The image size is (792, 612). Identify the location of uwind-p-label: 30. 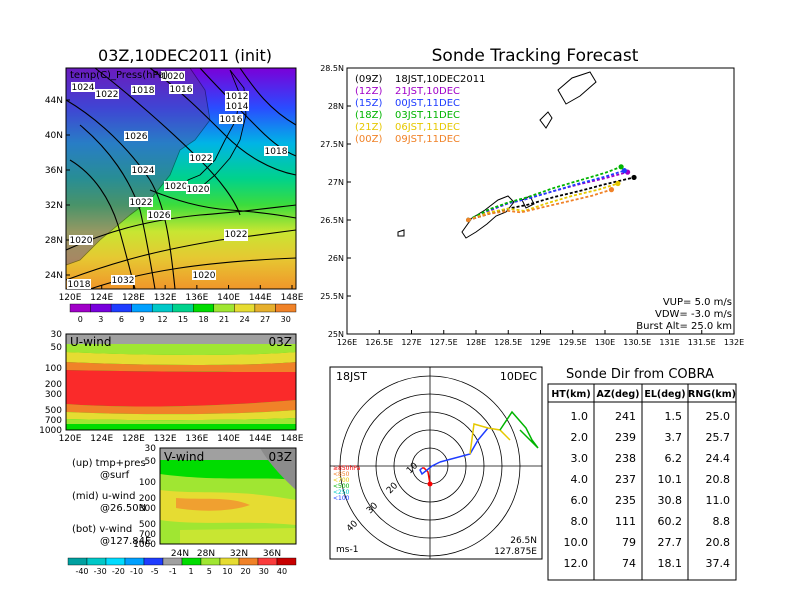
(57, 335).